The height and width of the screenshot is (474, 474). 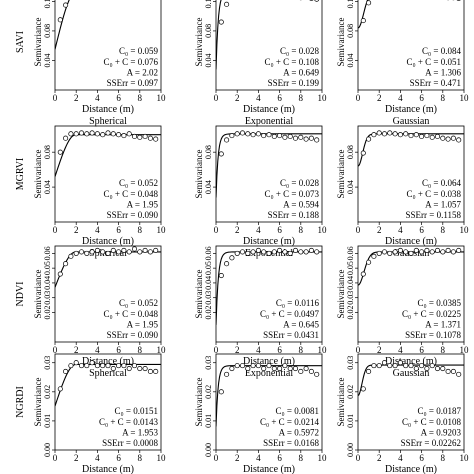 I want to click on y-tick-label: 0.12, so click(x=350, y=4).